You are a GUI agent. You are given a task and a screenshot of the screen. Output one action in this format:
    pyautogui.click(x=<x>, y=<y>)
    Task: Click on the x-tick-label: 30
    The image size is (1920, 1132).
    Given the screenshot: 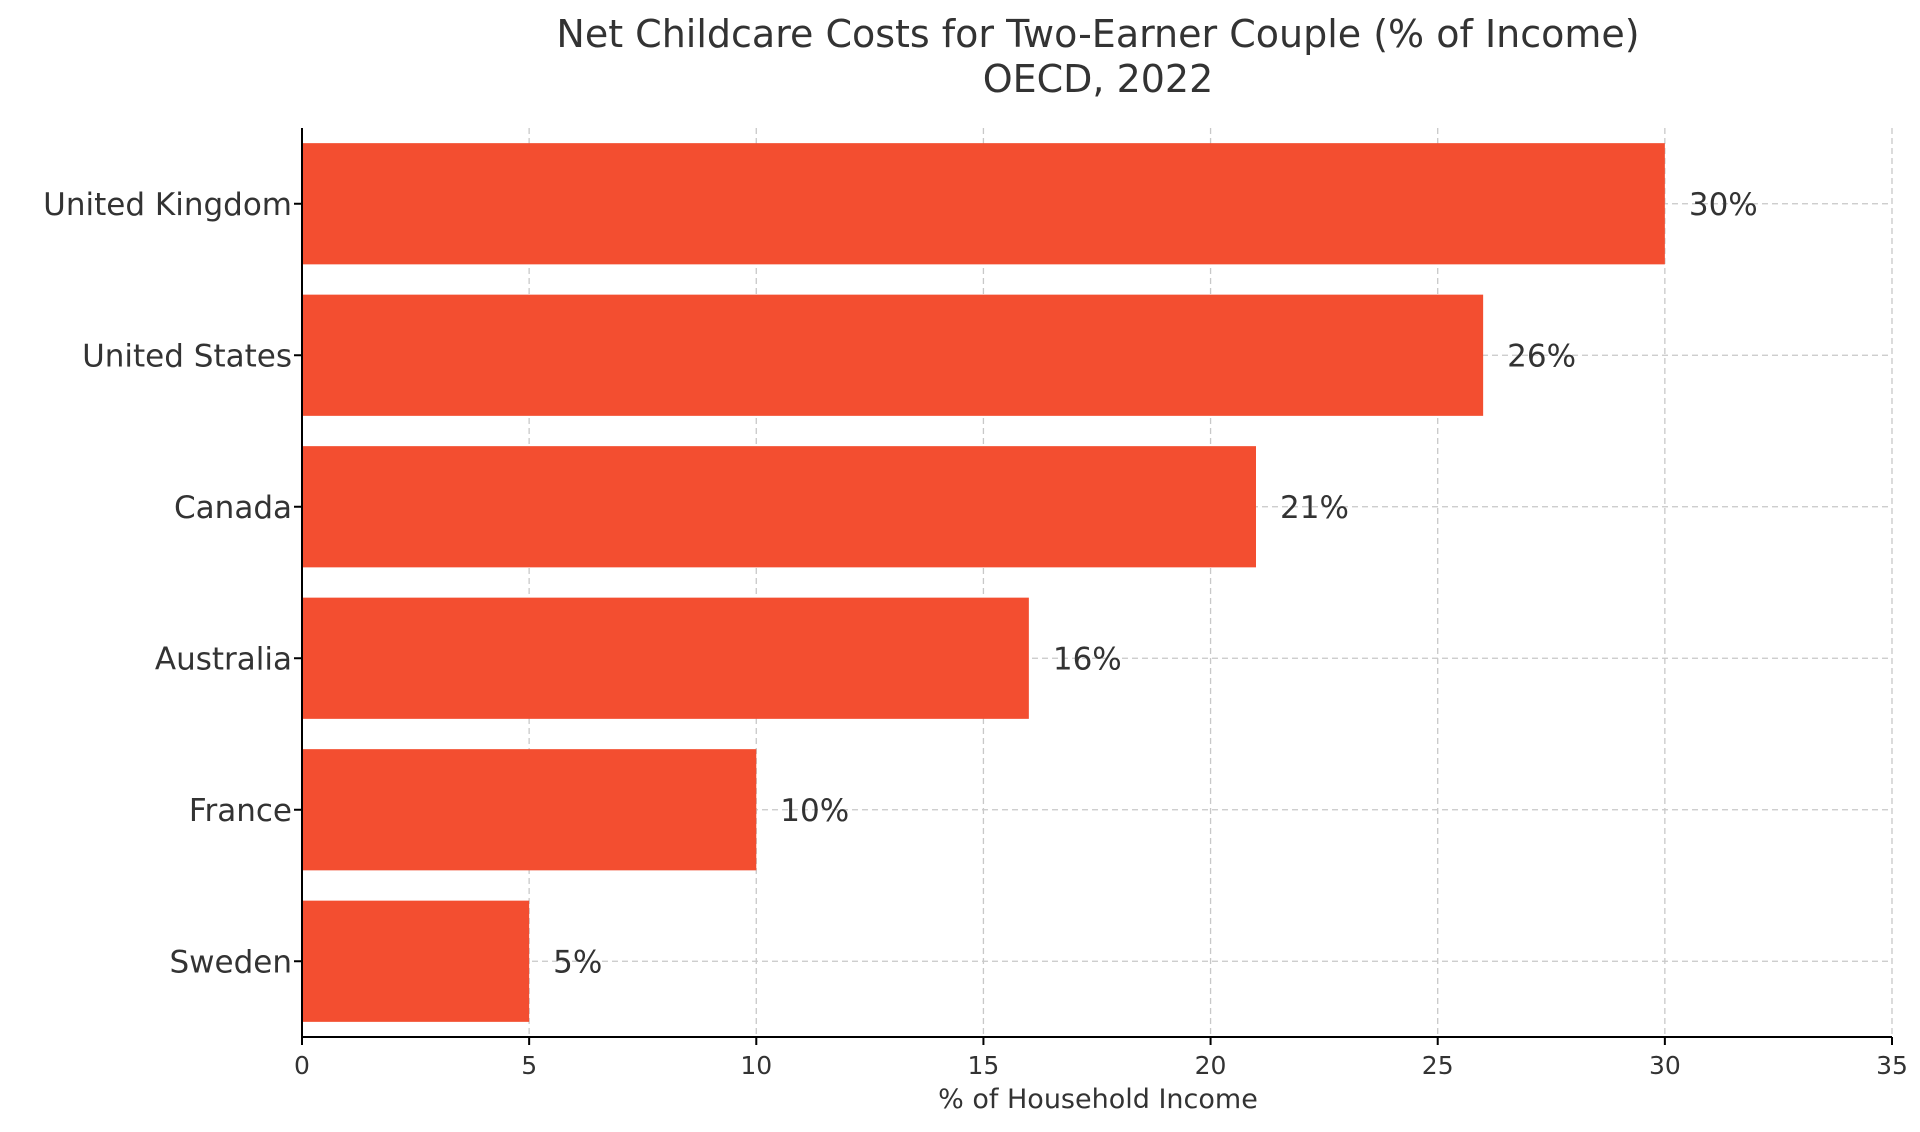 What is the action you would take?
    pyautogui.click(x=1665, y=1065)
    